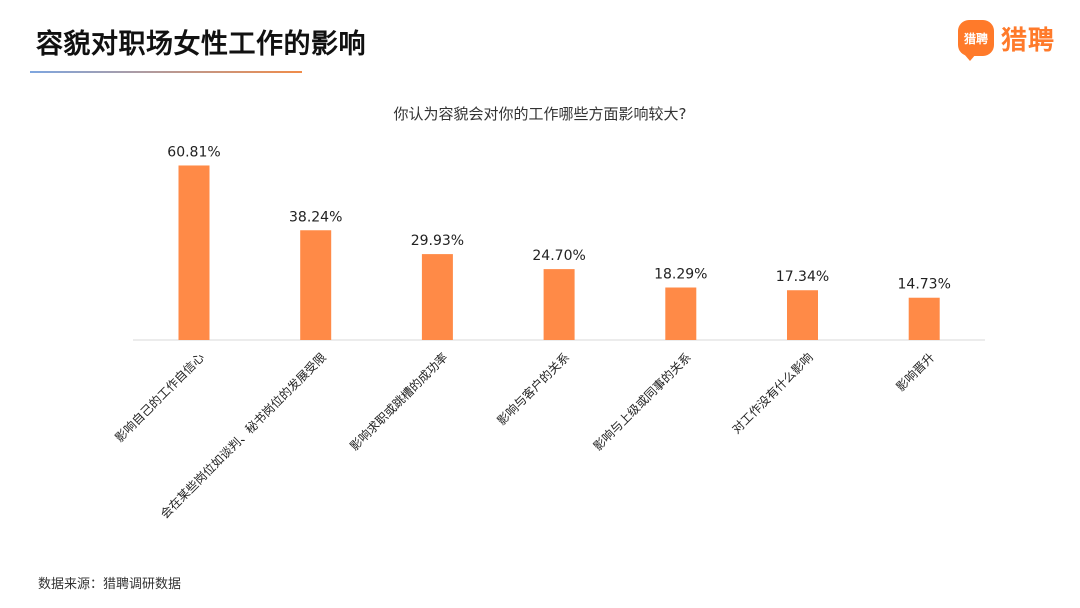  Describe the element at coordinates (976, 40) in the screenshot. I see `logo-badge-icon: 猎聘` at that location.